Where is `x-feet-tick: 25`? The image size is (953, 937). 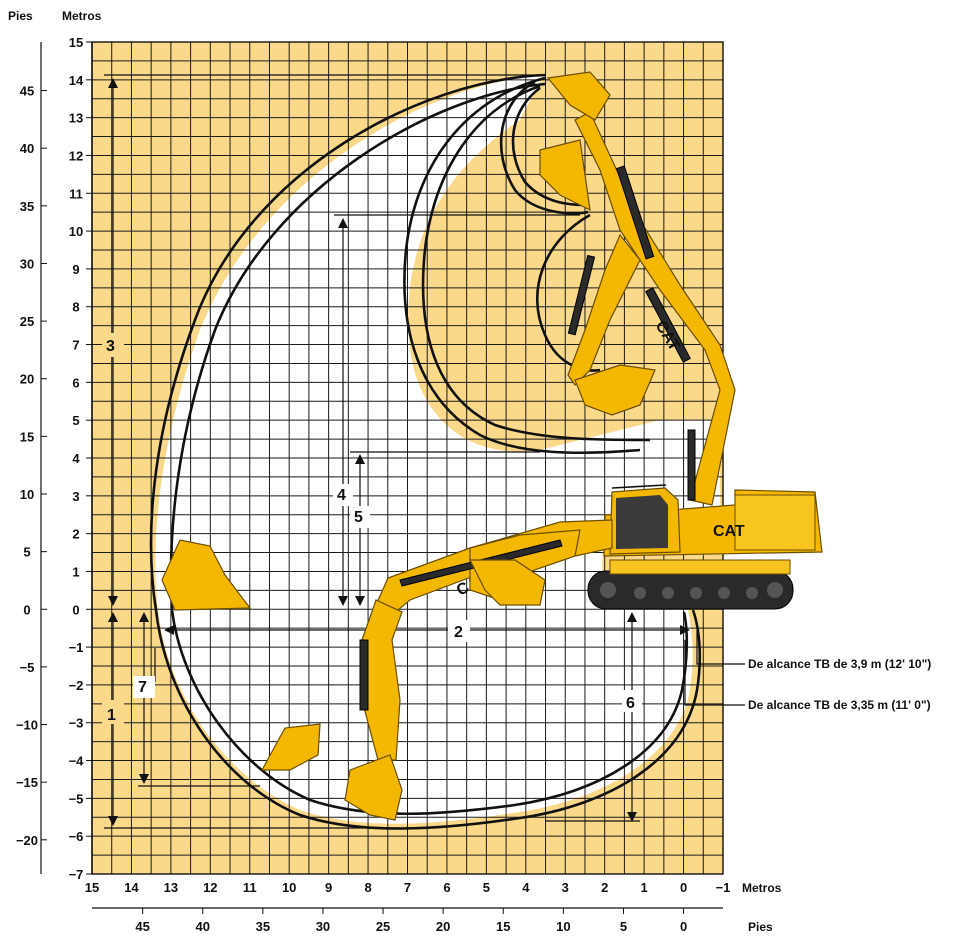 x-feet-tick: 25 is located at coordinates (383, 926).